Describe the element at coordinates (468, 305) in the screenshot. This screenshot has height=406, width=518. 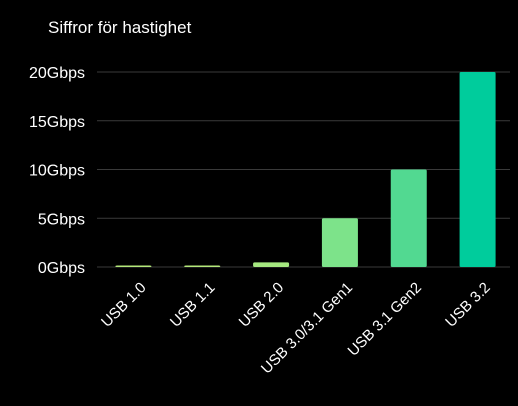
I see `x-tick-label: USB 3.2` at that location.